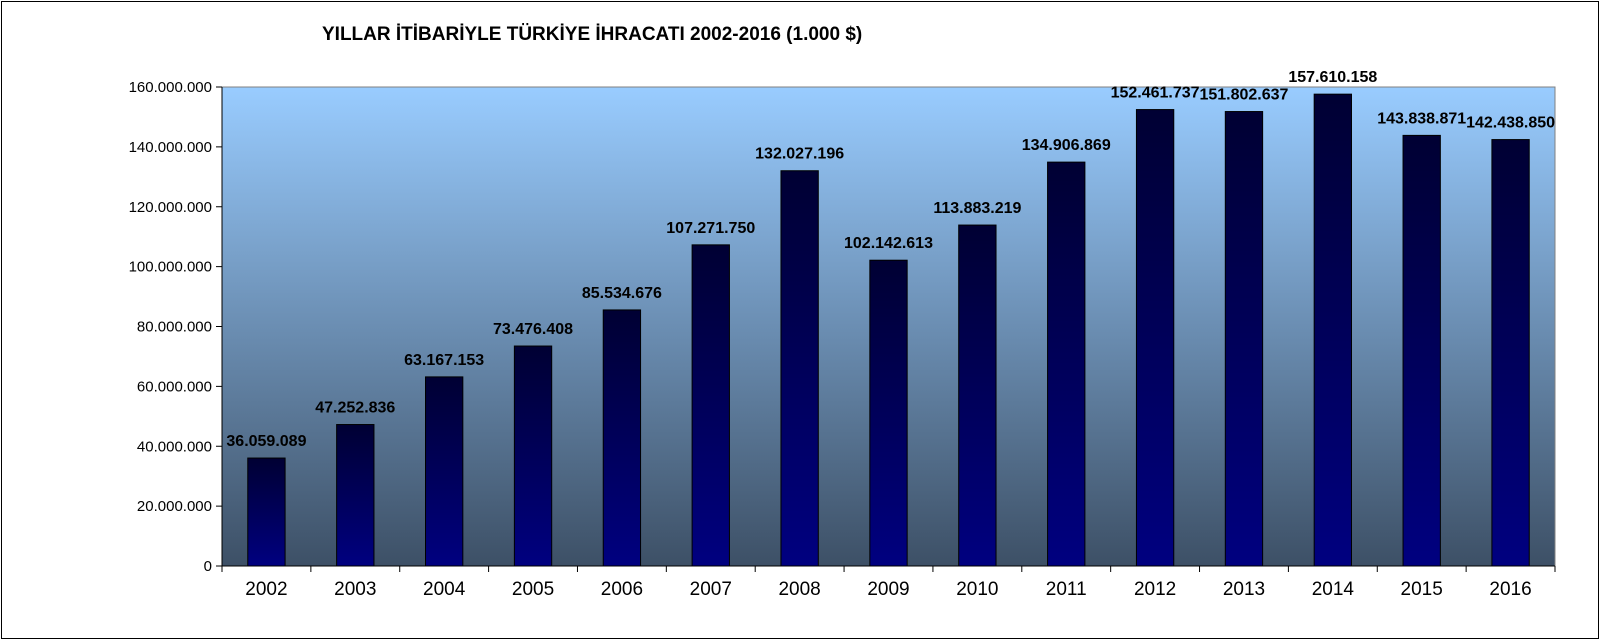 The height and width of the screenshot is (640, 1600). Describe the element at coordinates (174, 506) in the screenshot. I see `y-tick-label: 20.000.000` at that location.